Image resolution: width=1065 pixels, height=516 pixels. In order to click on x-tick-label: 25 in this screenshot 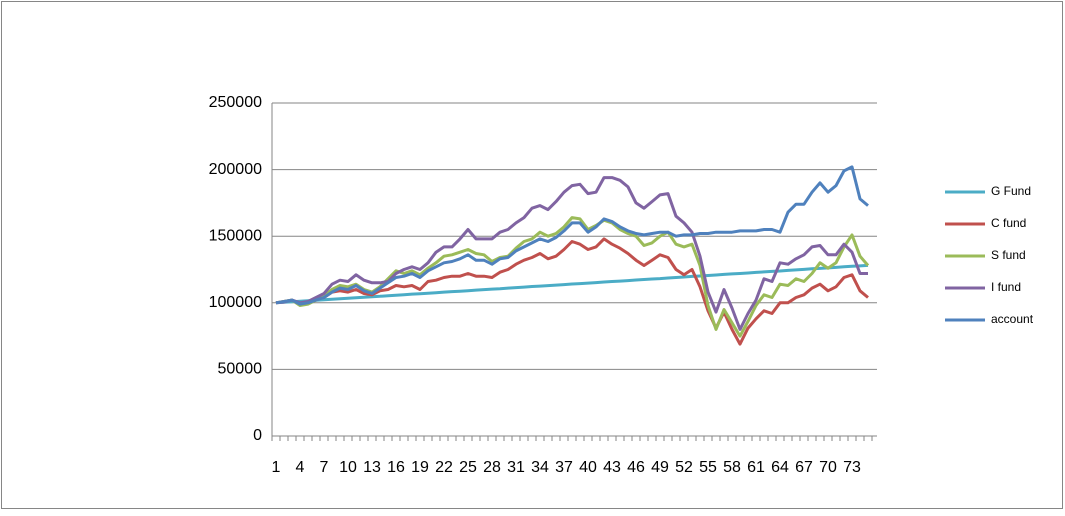, I will do `click(468, 467)`.